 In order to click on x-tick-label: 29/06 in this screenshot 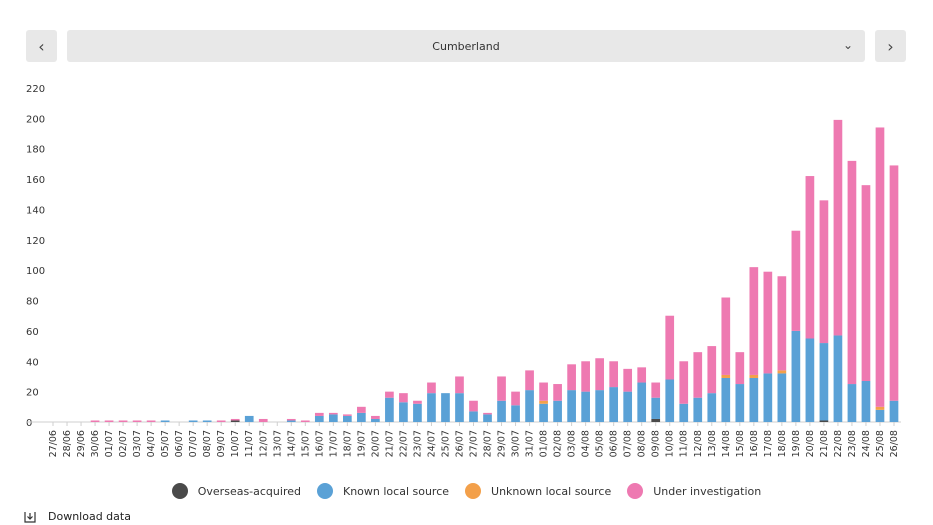, I will do `click(81, 443)`.